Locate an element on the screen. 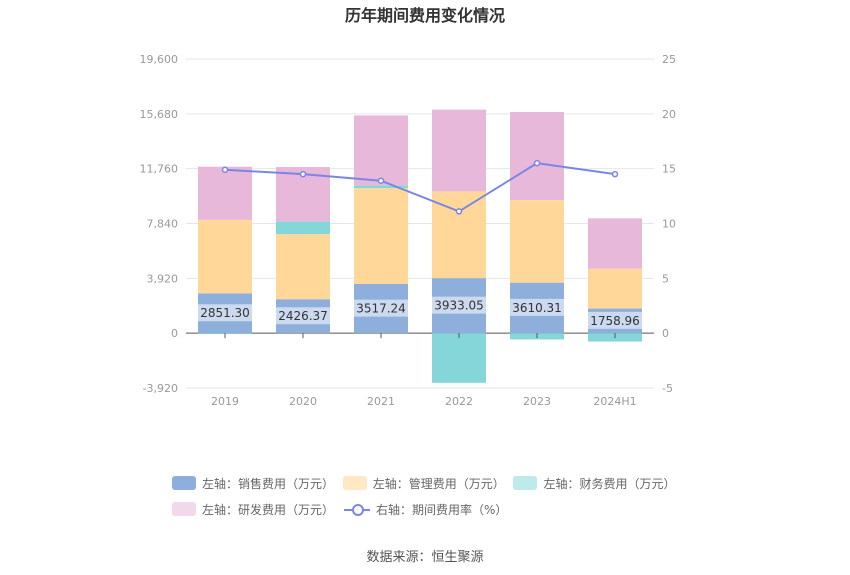  data-label: 1758.96 is located at coordinates (615, 321).